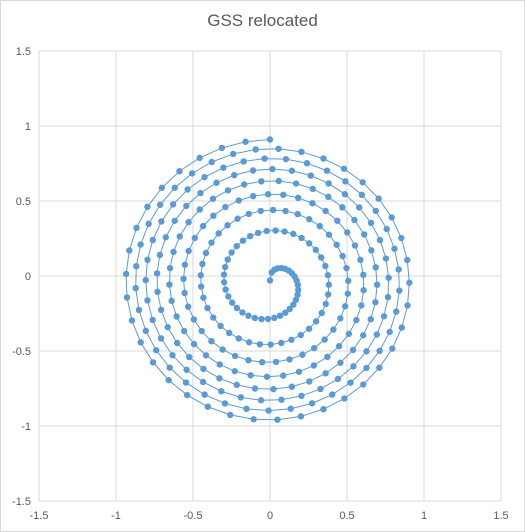 This screenshot has width=525, height=532. What do you see at coordinates (500, 516) in the screenshot?
I see `x-tick-label: 1.5` at bounding box center [500, 516].